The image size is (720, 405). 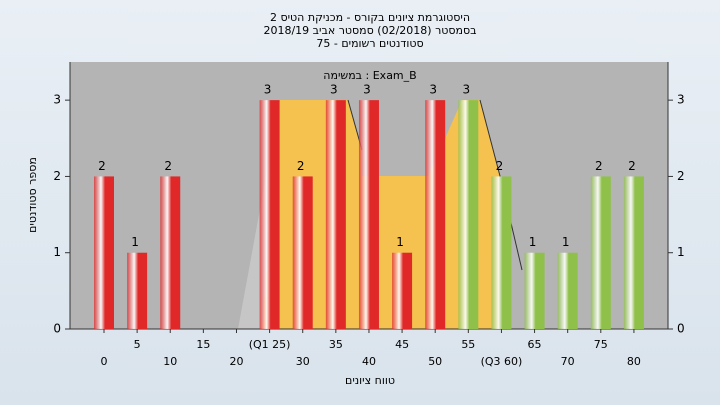 I want to click on x-tick-label: 20, so click(x=236, y=361).